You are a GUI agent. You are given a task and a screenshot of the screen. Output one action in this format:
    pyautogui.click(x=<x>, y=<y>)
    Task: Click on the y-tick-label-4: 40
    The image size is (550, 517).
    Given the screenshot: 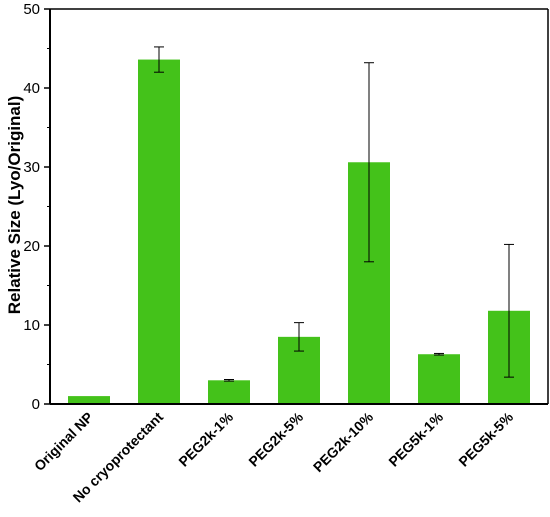 What is the action you would take?
    pyautogui.click(x=31, y=88)
    